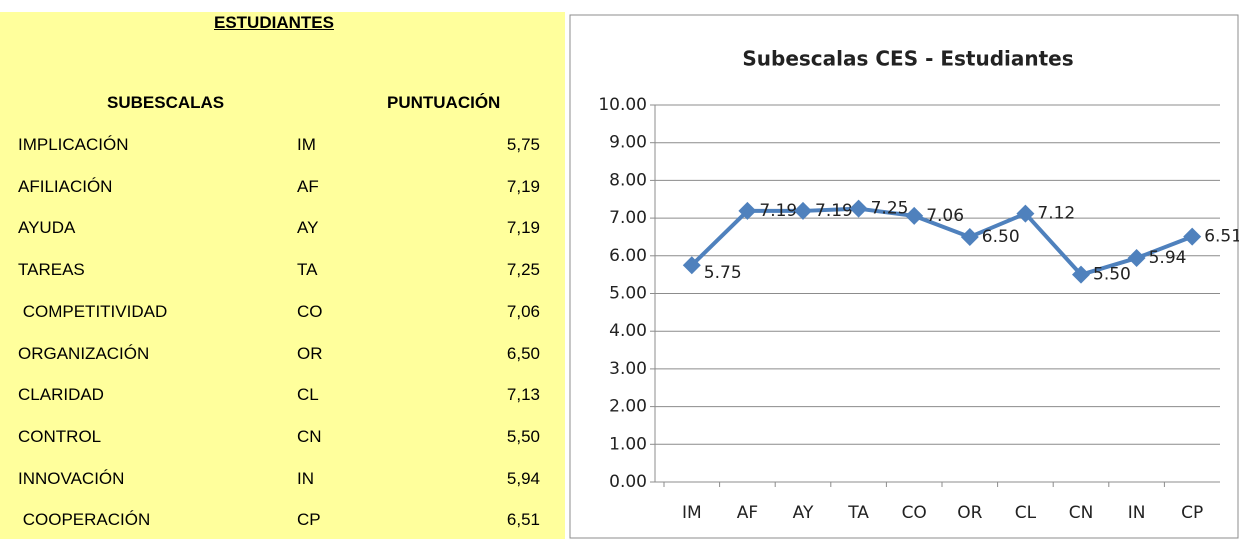 Image resolution: width=1239 pixels, height=539 pixels. I want to click on x-tick-label: TA, so click(858, 513).